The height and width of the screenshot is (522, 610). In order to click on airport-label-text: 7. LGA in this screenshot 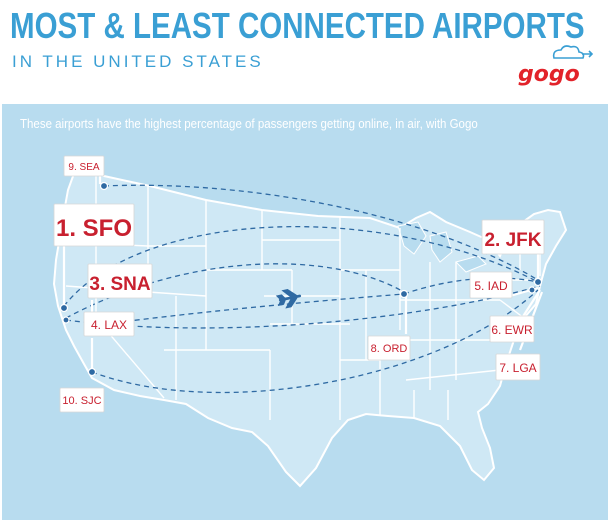, I will do `click(517, 368)`.